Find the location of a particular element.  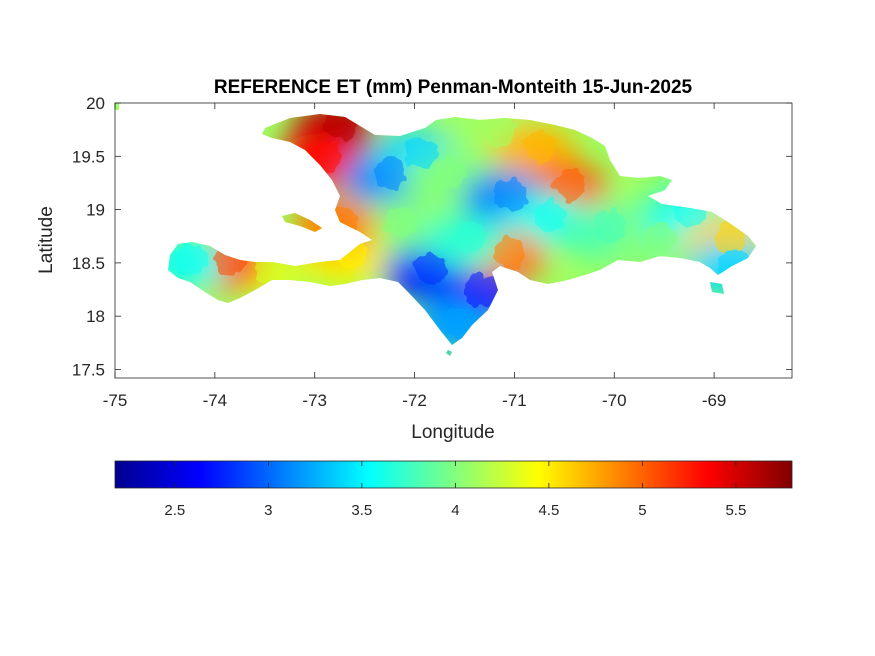

colorbar-tick-label: 2.5 is located at coordinates (174, 510).